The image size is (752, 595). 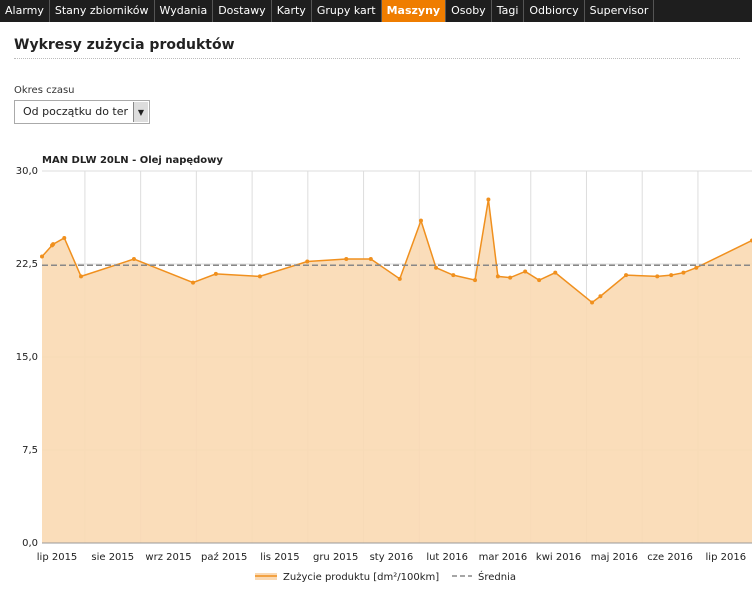 I want to click on period-select: Od początku do ter ▼, so click(x=82, y=112).